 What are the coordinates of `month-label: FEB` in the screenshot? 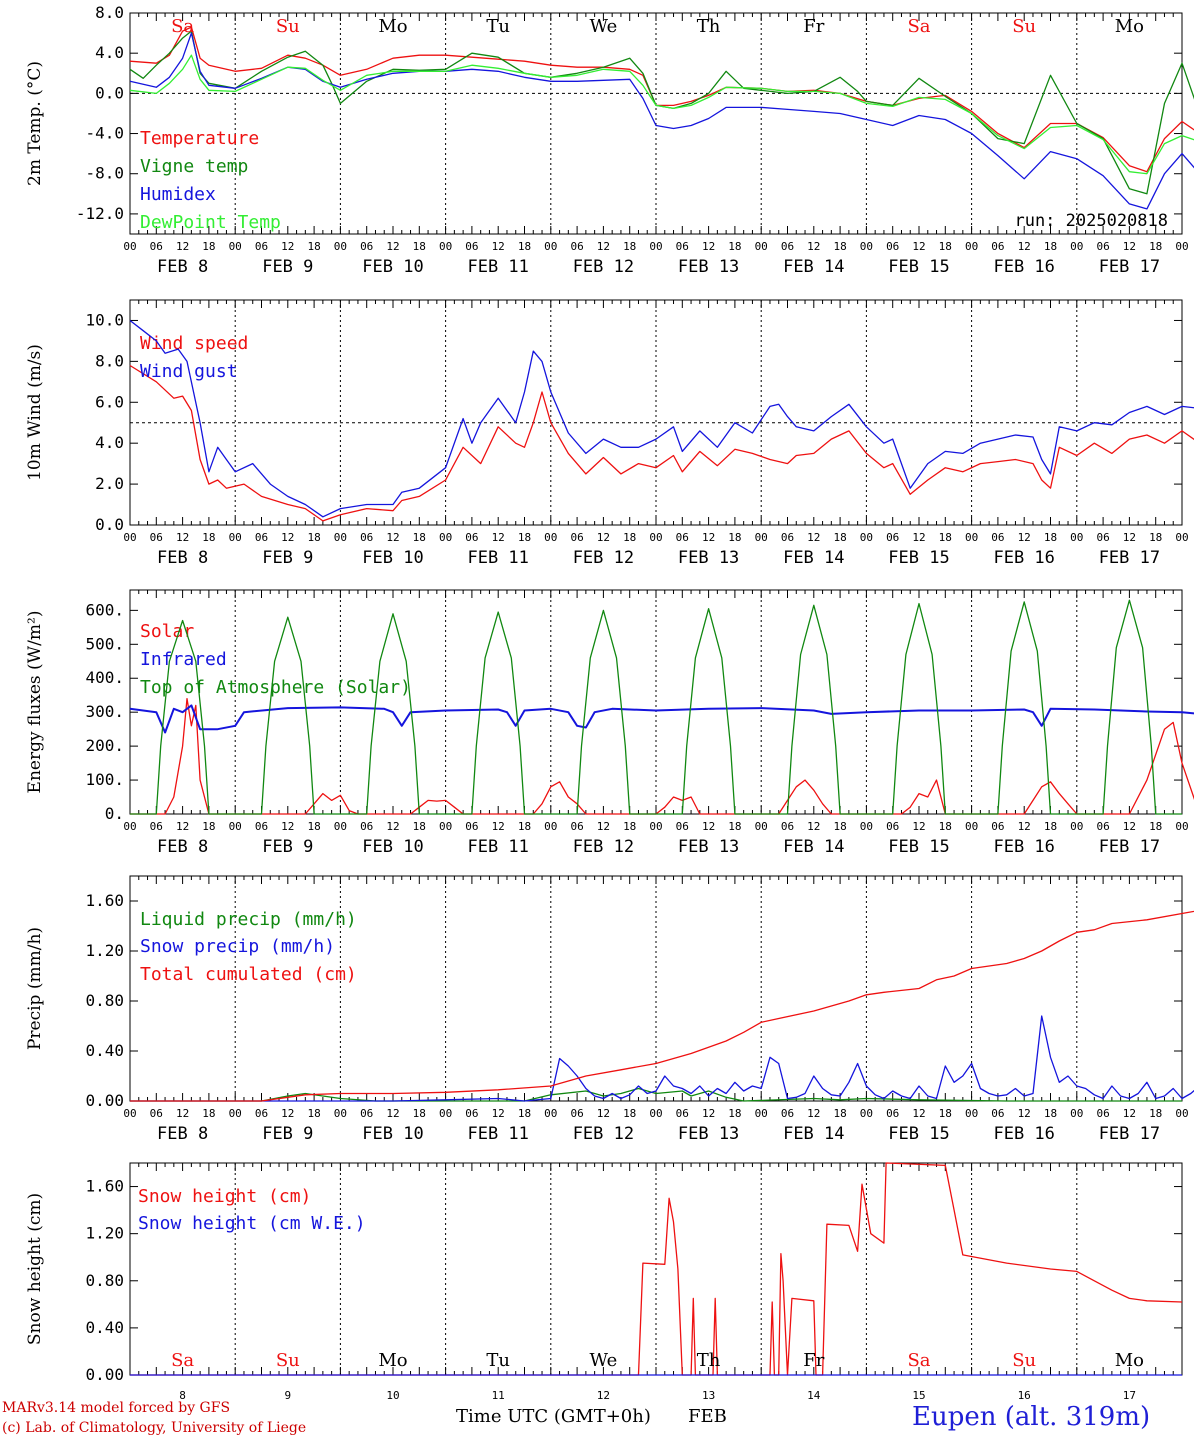 It's located at (707, 1416).